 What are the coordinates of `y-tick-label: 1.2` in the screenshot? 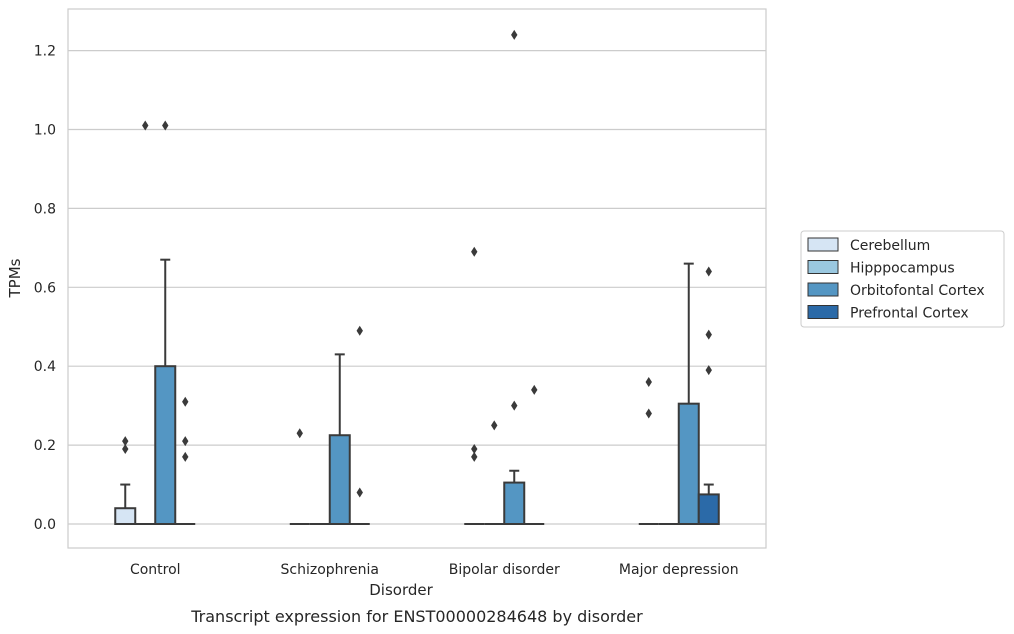 It's located at (45, 52).